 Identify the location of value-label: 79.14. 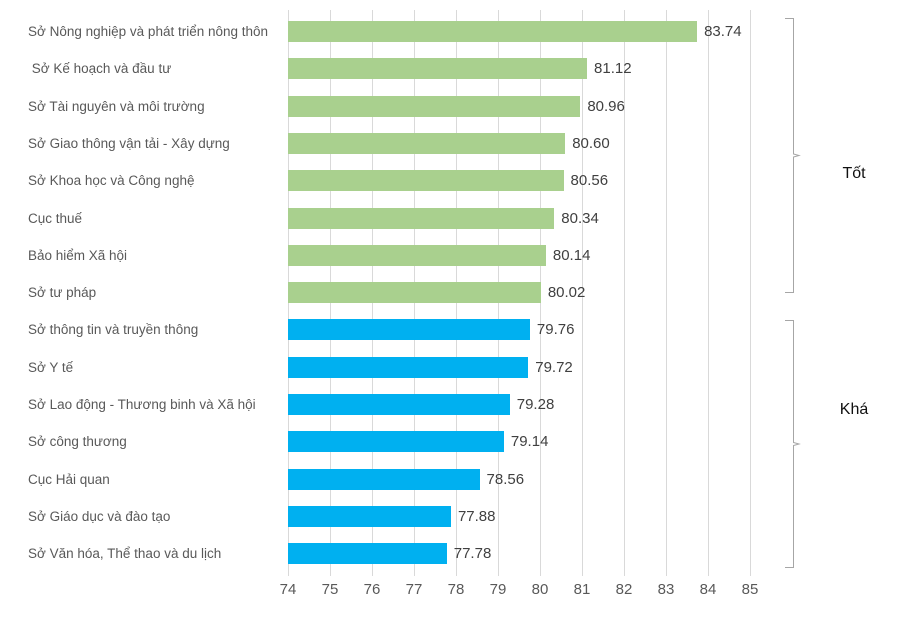
(529, 442).